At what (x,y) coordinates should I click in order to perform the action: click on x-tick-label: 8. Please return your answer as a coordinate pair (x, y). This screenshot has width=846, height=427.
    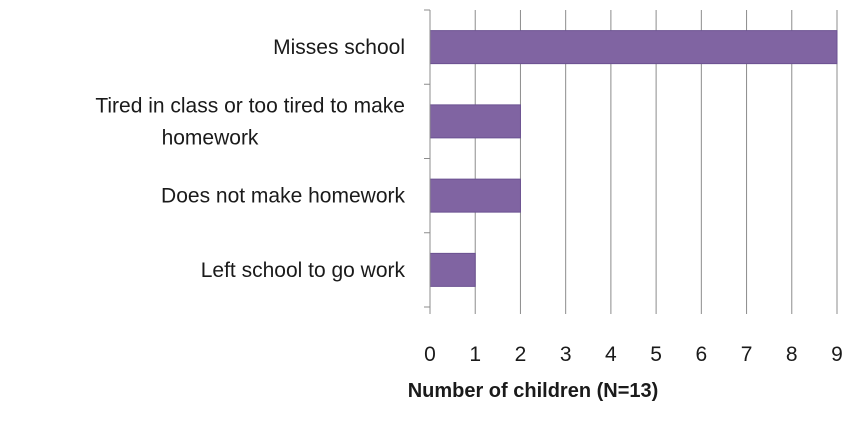
    Looking at the image, I should click on (792, 354).